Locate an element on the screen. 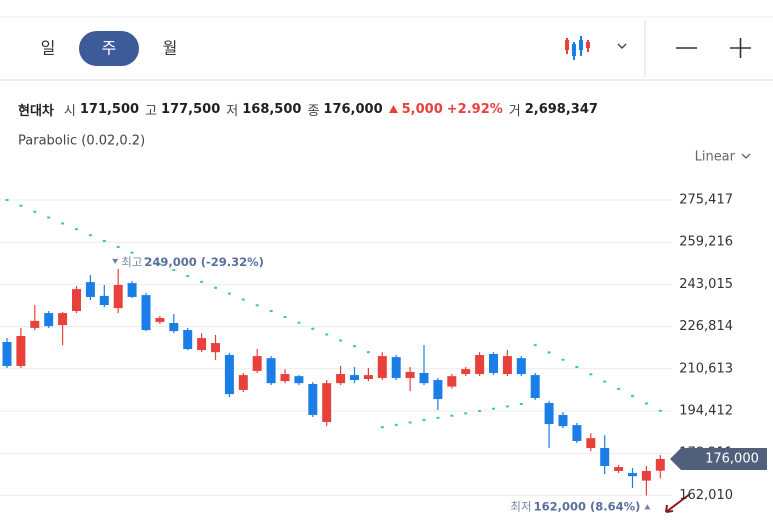  pointer-arrow is located at coordinates (678, 503).